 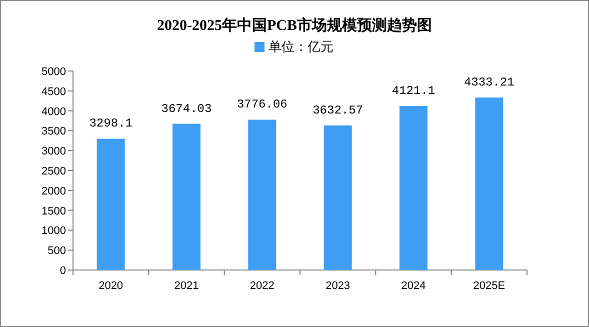 What do you see at coordinates (489, 83) in the screenshot?
I see `data-label: 4333.21` at bounding box center [489, 83].